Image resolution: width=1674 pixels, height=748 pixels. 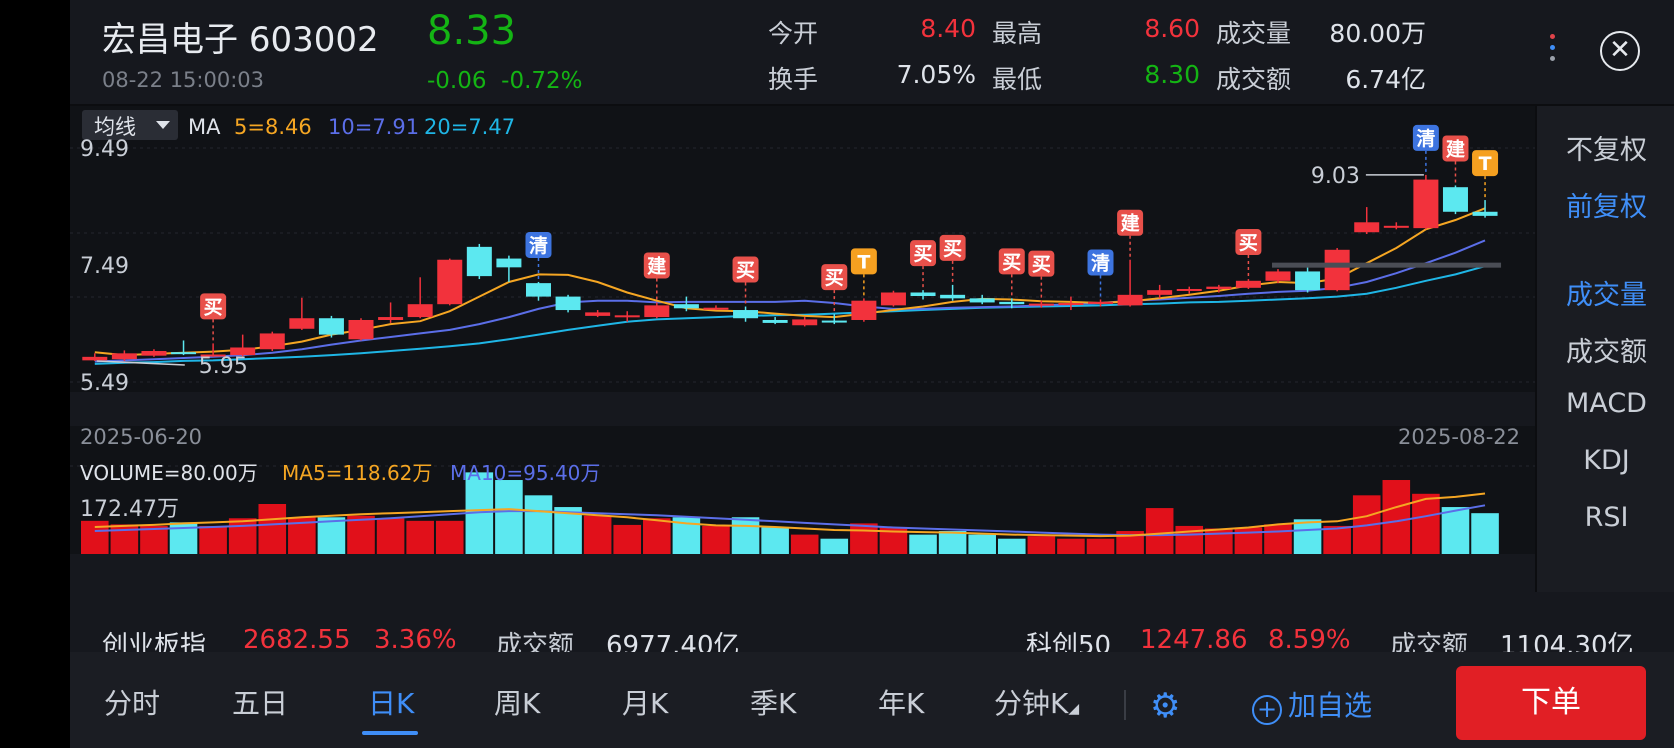 What do you see at coordinates (129, 509) in the screenshot?
I see `volume-y-tick-label: 172.47万` at bounding box center [129, 509].